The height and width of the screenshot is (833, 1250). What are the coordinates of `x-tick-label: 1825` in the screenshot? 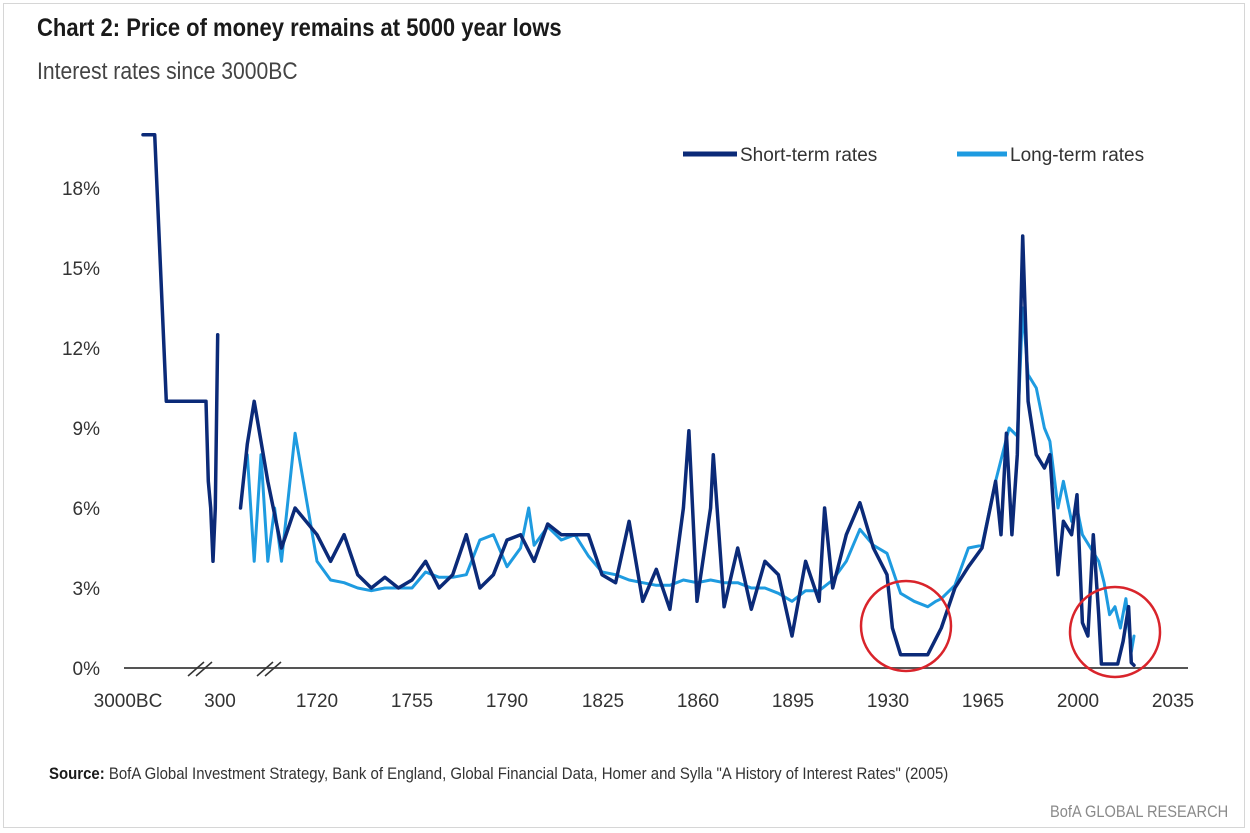 It's located at (603, 701).